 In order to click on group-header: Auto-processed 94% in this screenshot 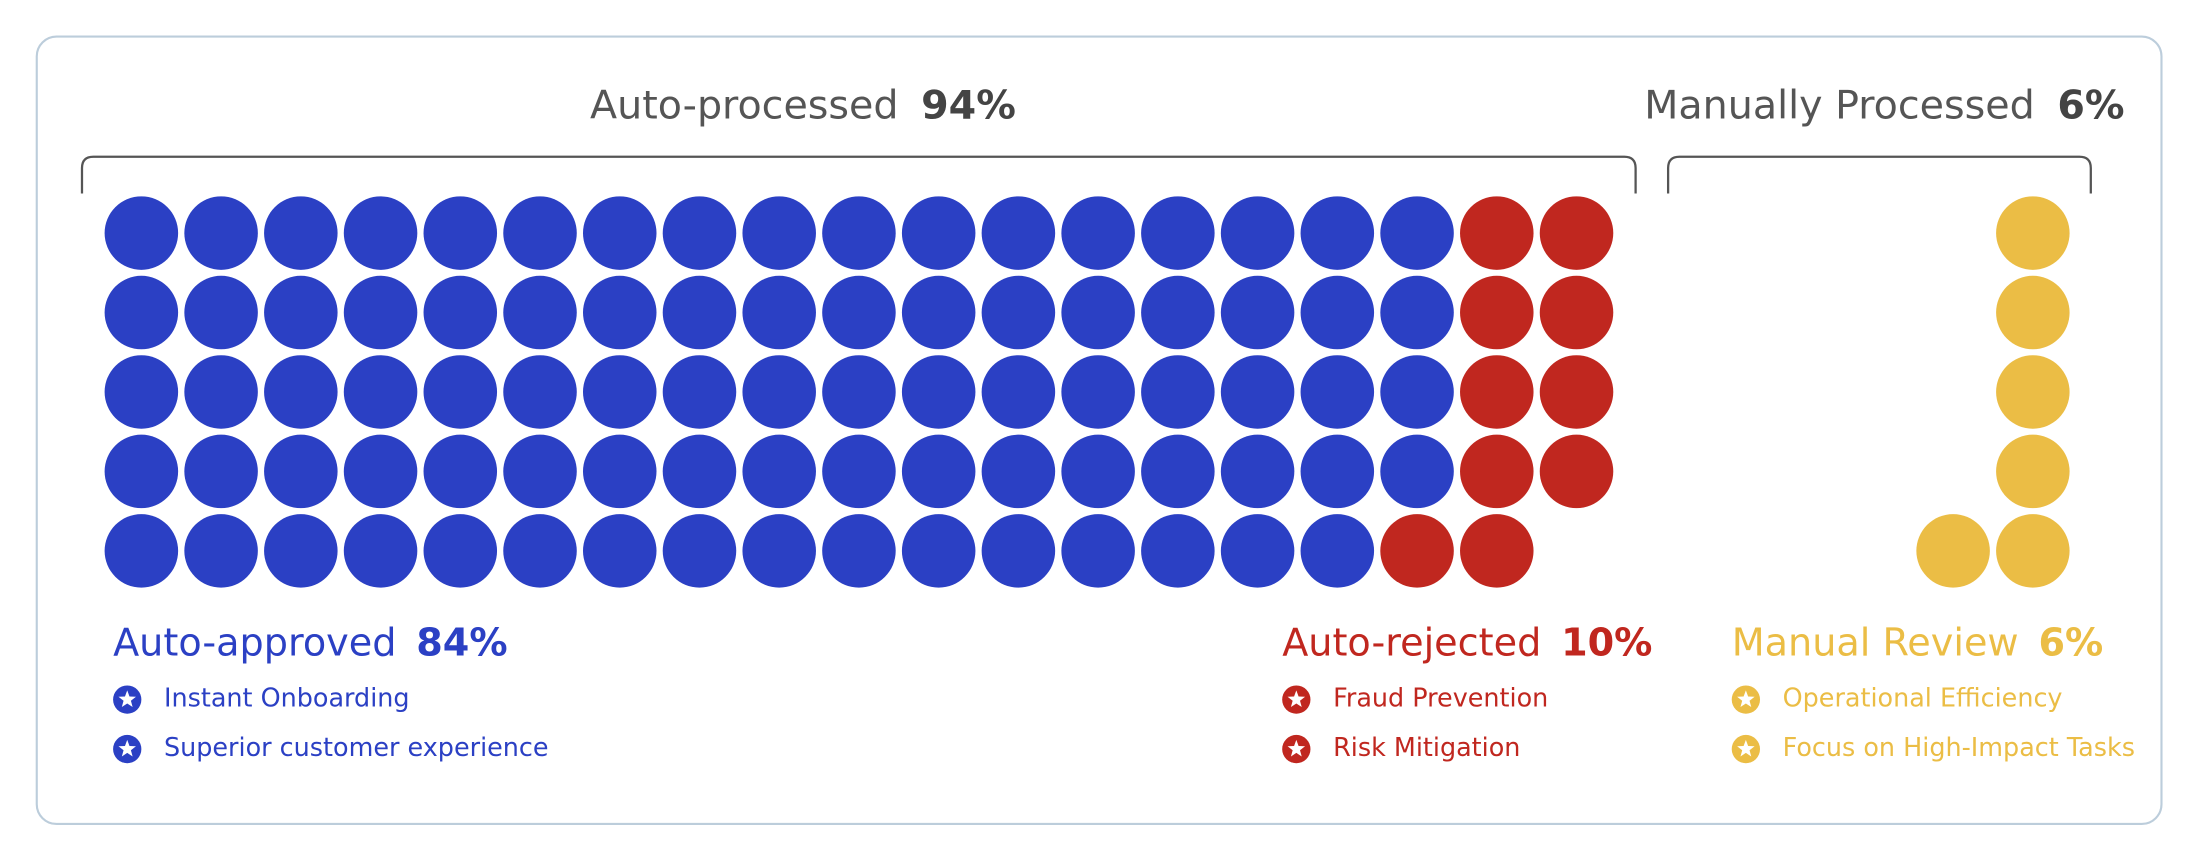, I will do `click(803, 105)`.